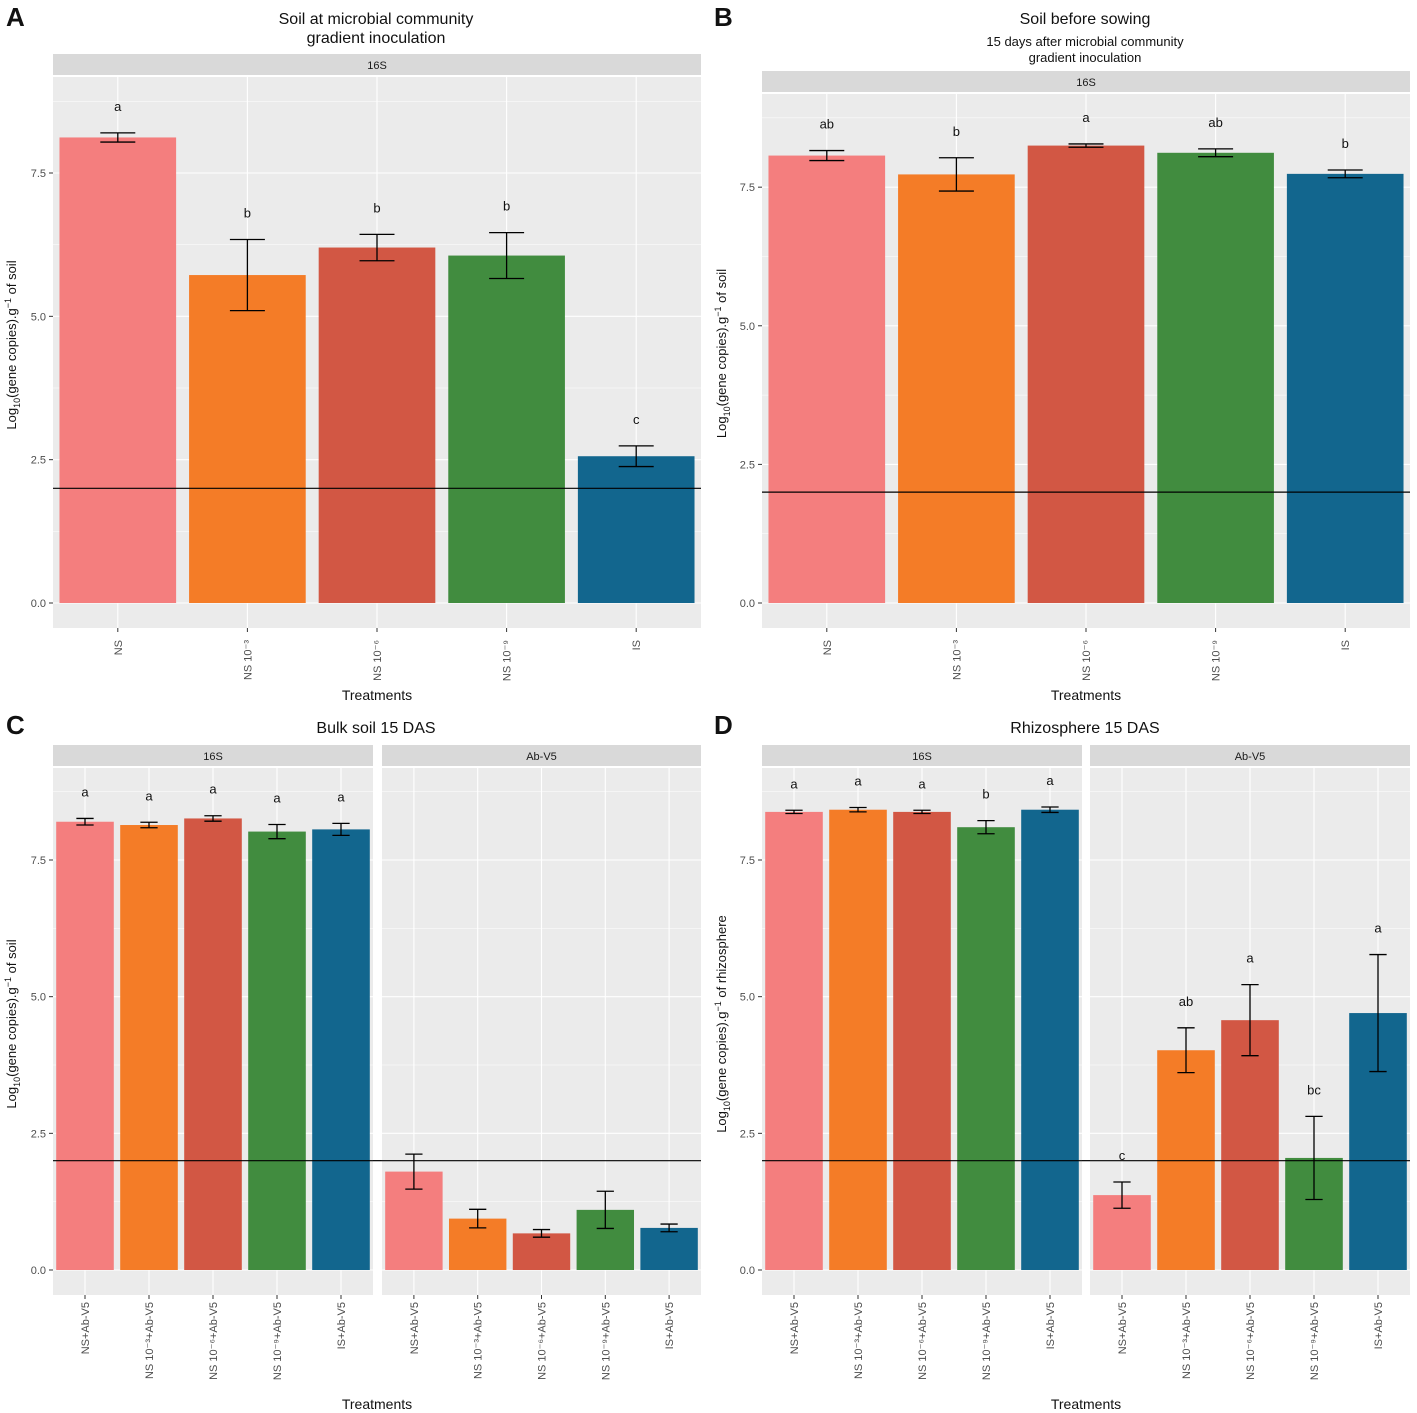 The width and height of the screenshot is (1417, 1413). Describe the element at coordinates (1314, 1089) in the screenshot. I see `significance-letter: bc` at that location.